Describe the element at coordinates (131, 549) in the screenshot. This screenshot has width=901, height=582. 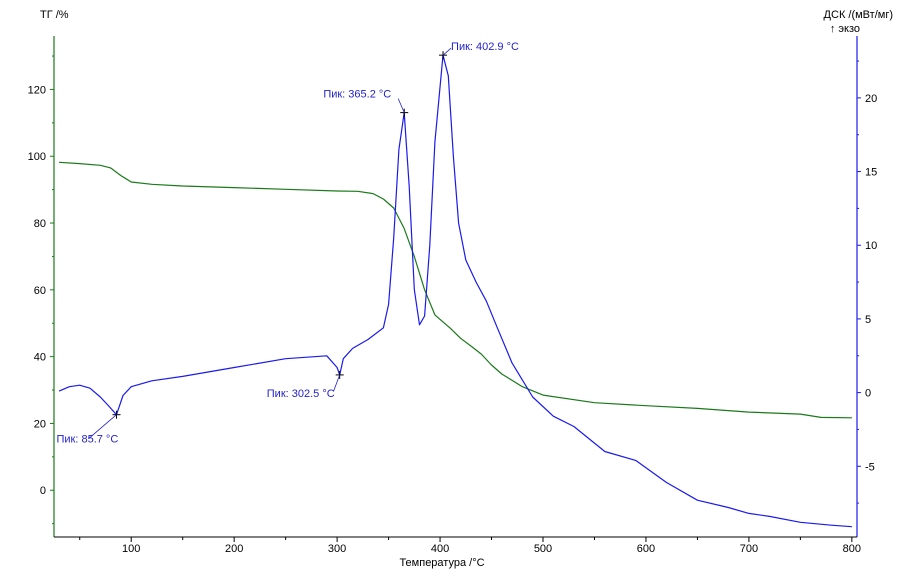
I see `x-tick-label: 100` at that location.